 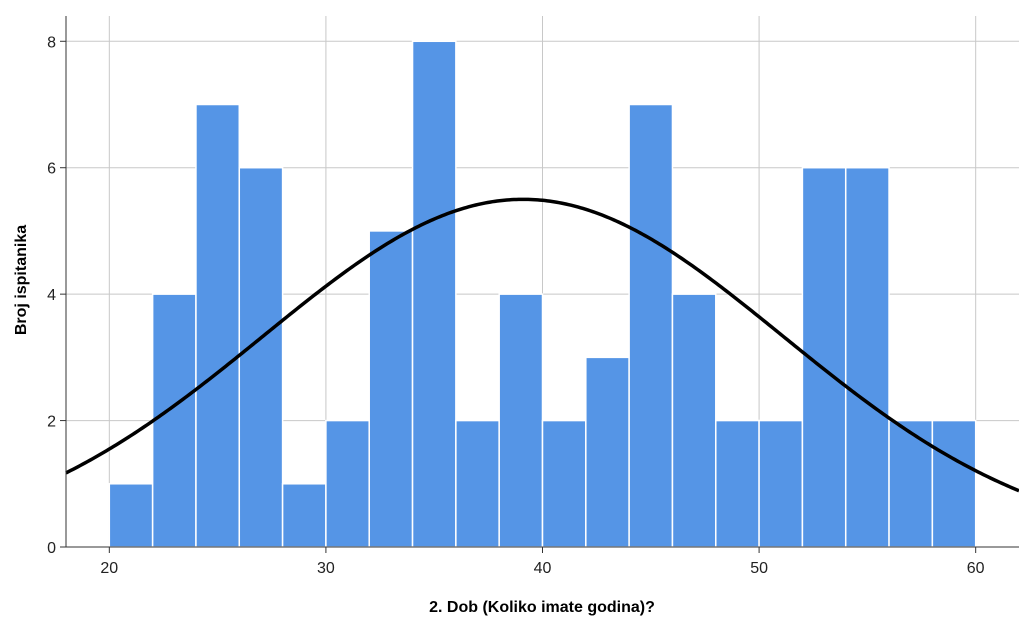 I want to click on x-tick-label: 50, so click(x=759, y=568).